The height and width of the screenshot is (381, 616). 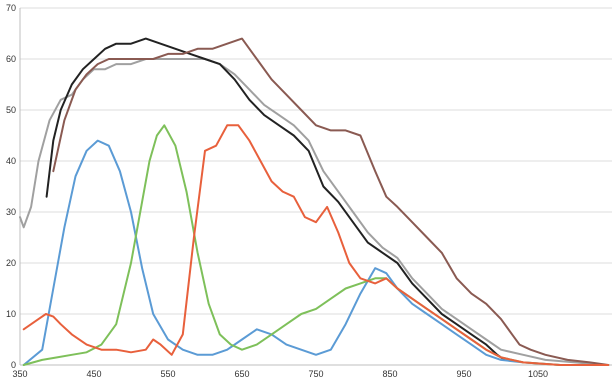 What do you see at coordinates (389, 374) in the screenshot?
I see `x-tick-label: 850` at bounding box center [389, 374].